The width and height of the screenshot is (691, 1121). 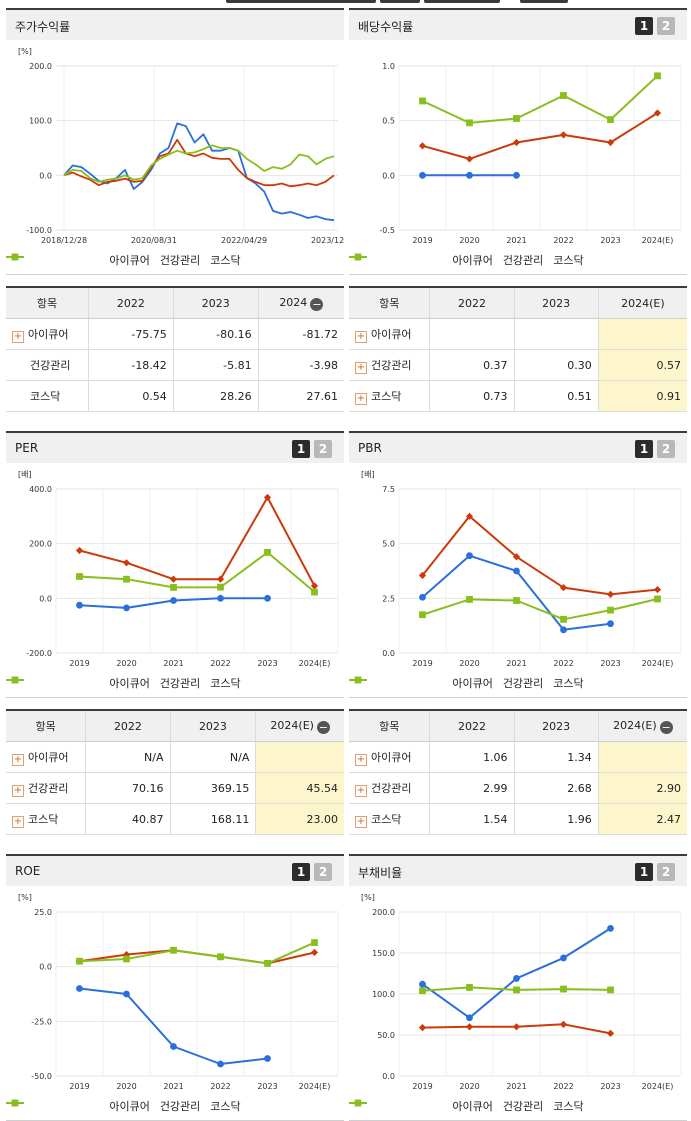 I want to click on table-row: + 건강관리 0.37 0.30 0.57, so click(x=518, y=365).